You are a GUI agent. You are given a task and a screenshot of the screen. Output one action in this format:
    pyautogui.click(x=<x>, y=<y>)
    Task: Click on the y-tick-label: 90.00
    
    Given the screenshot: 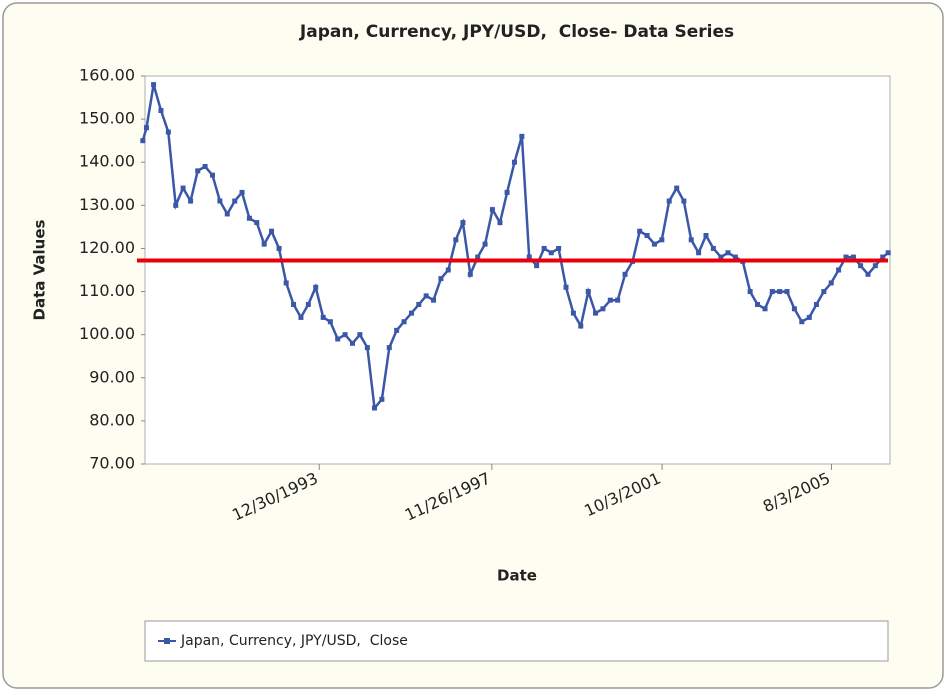 What is the action you would take?
    pyautogui.click(x=112, y=376)
    